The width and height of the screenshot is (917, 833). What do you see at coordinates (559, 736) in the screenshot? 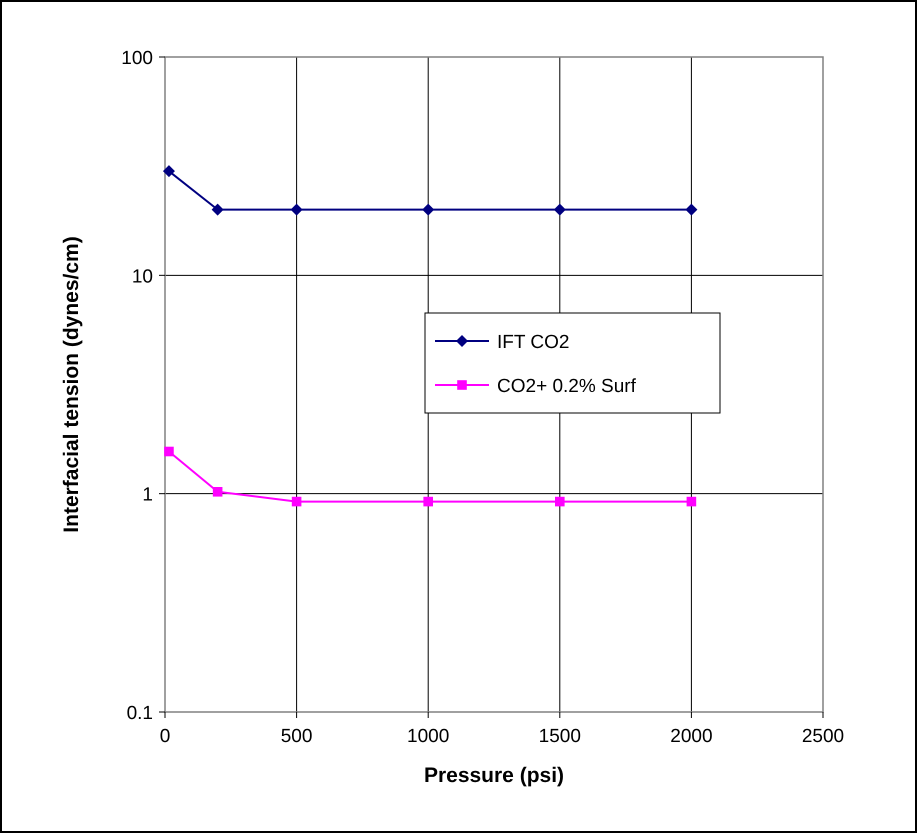
I see `x-tick-label: 1500` at bounding box center [559, 736].